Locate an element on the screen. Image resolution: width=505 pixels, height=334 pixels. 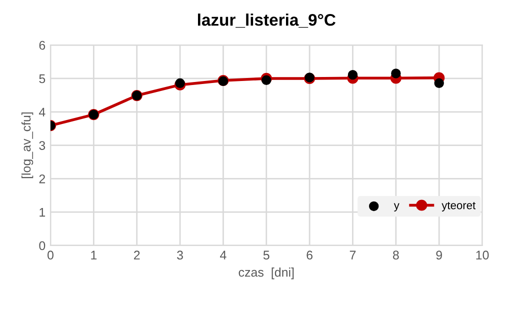
legend-label: y is located at coordinates (397, 207).